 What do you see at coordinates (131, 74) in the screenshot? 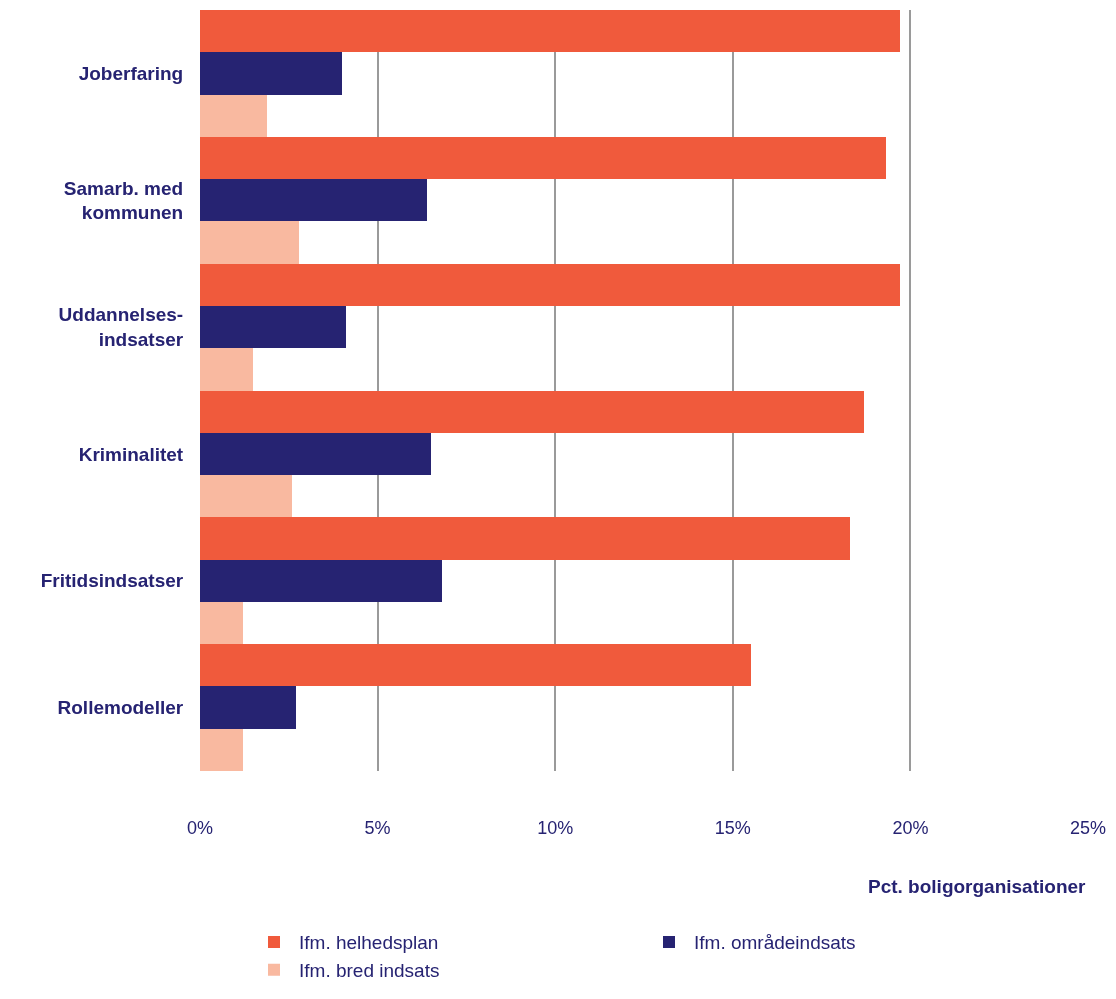
I see `y-tick-label: Joberfaring` at bounding box center [131, 74].